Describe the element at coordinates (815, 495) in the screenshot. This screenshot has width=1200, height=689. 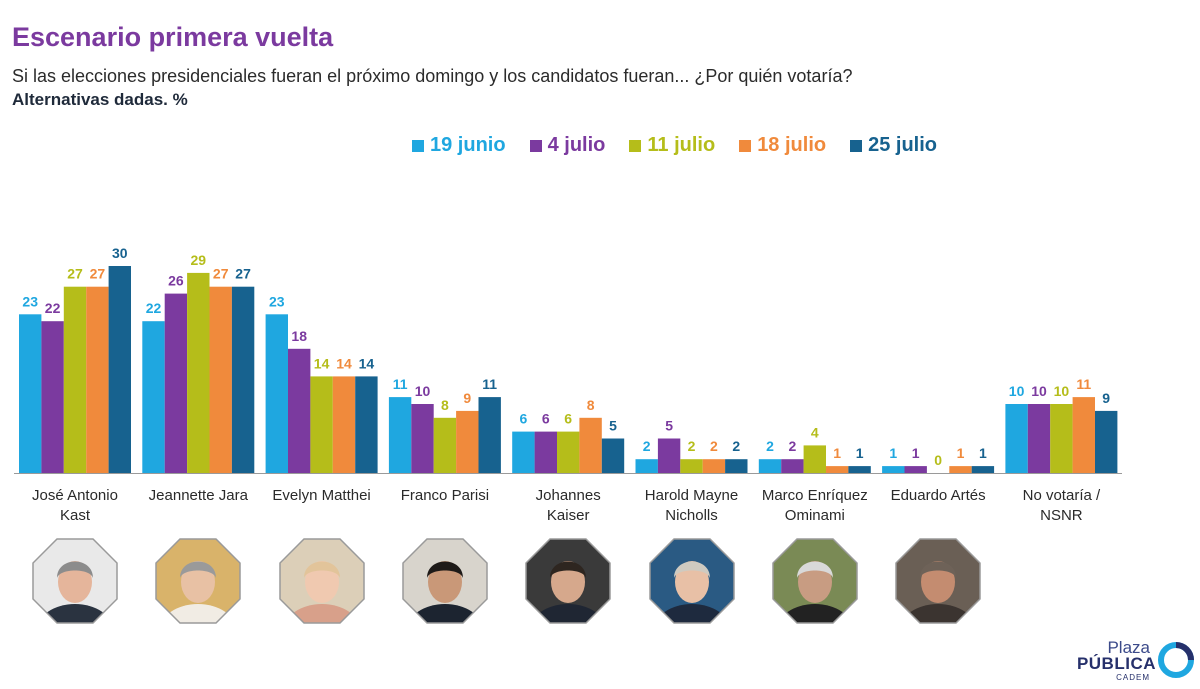
I see `category-label: Marco Enríquez` at that location.